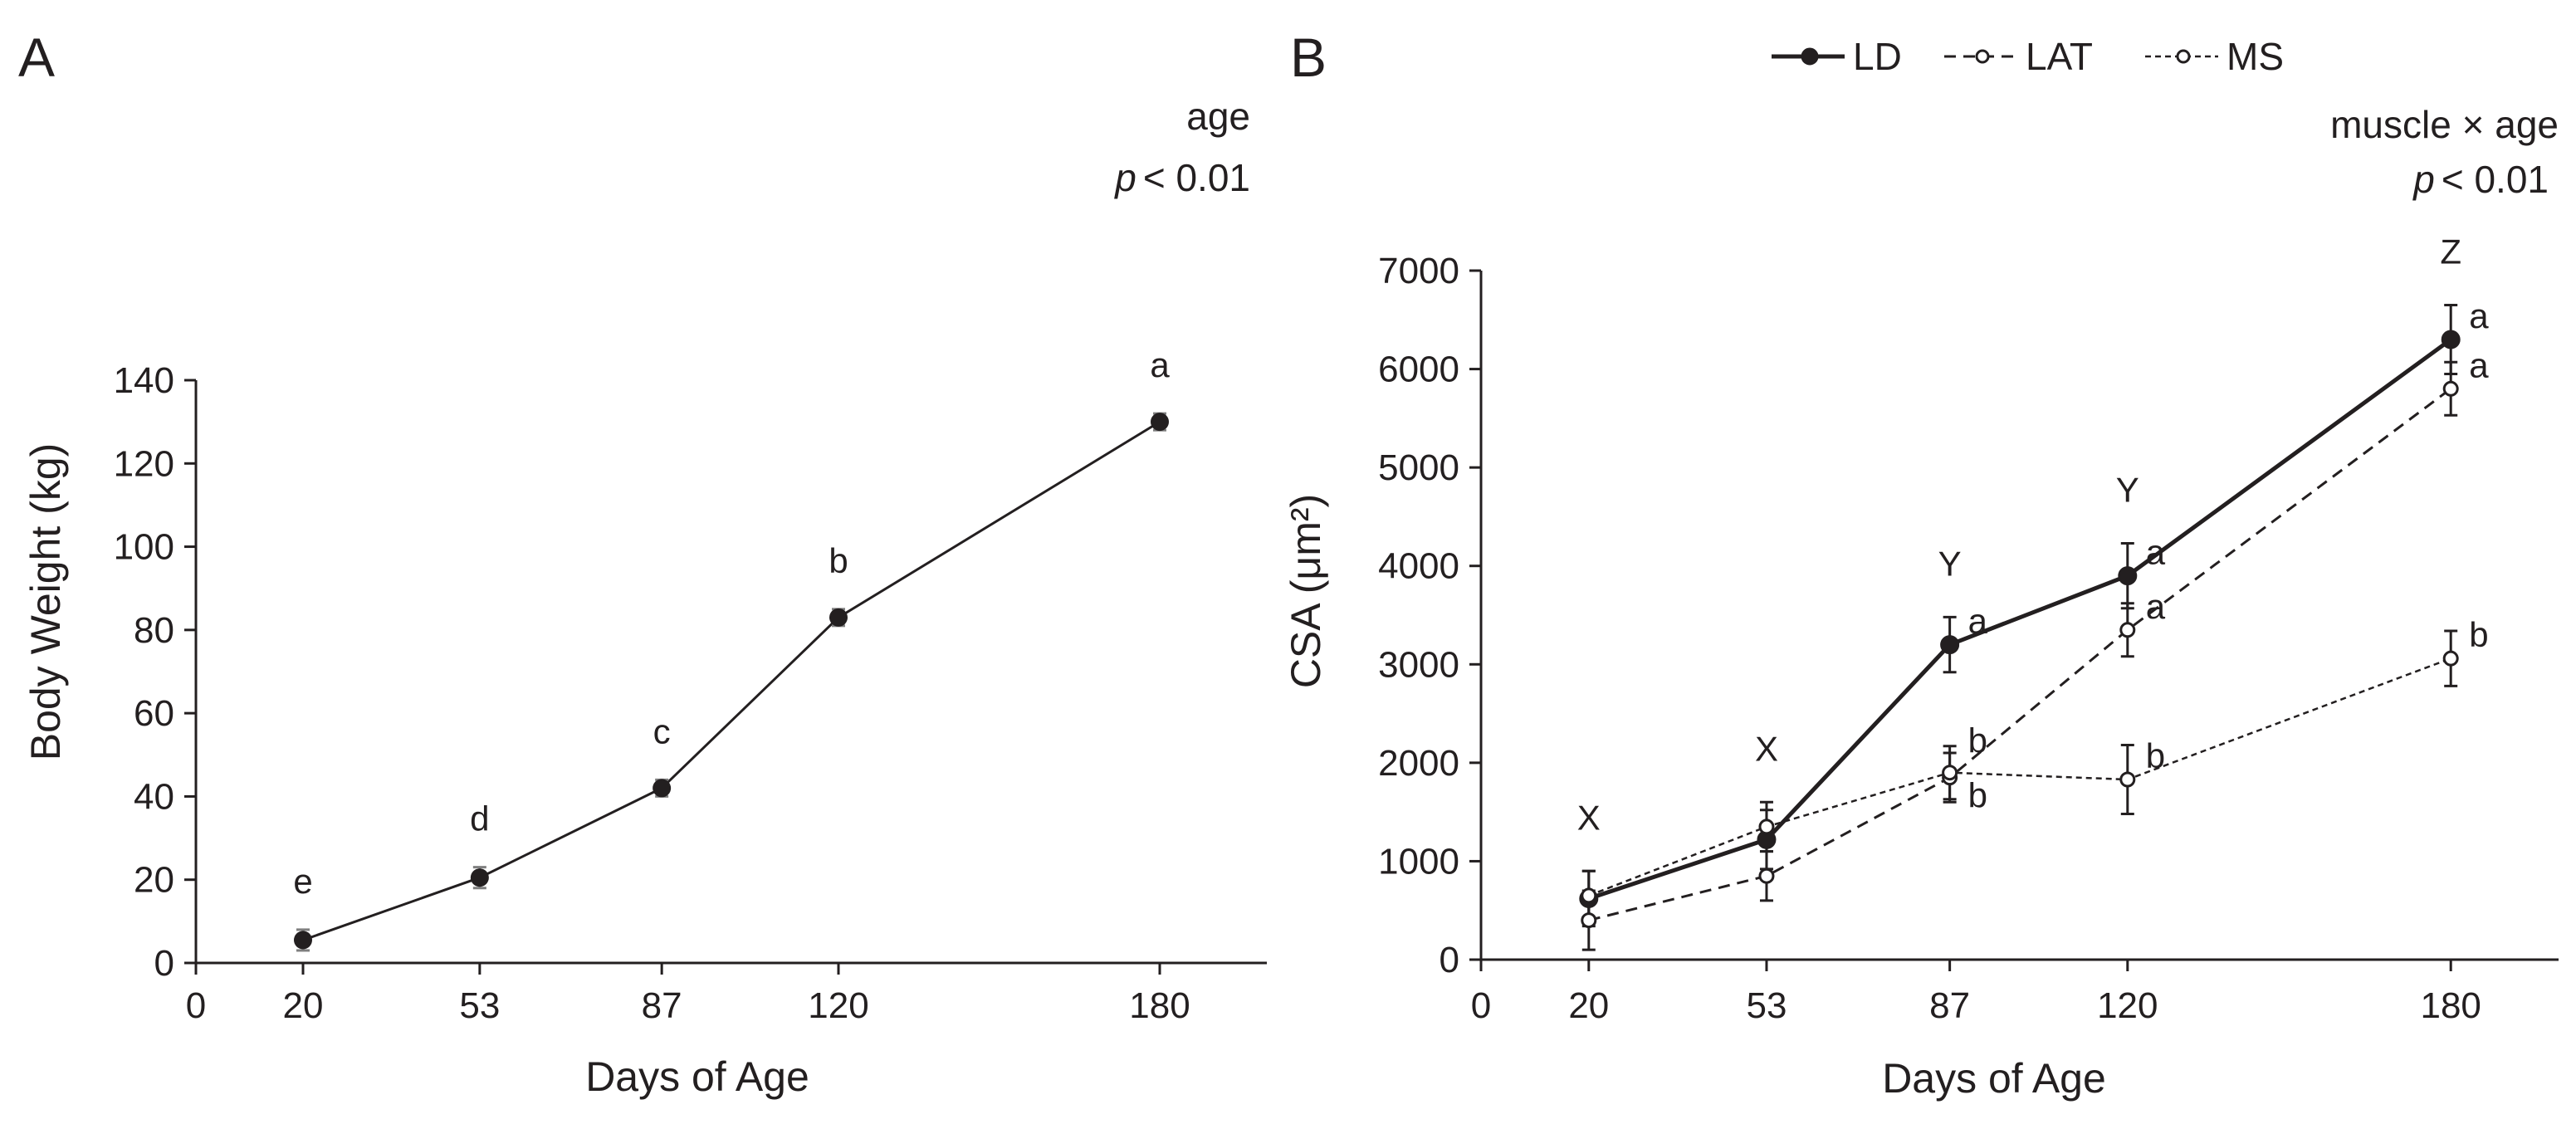  Describe the element at coordinates (154, 713) in the screenshot. I see `y-tick-label: 60` at that location.